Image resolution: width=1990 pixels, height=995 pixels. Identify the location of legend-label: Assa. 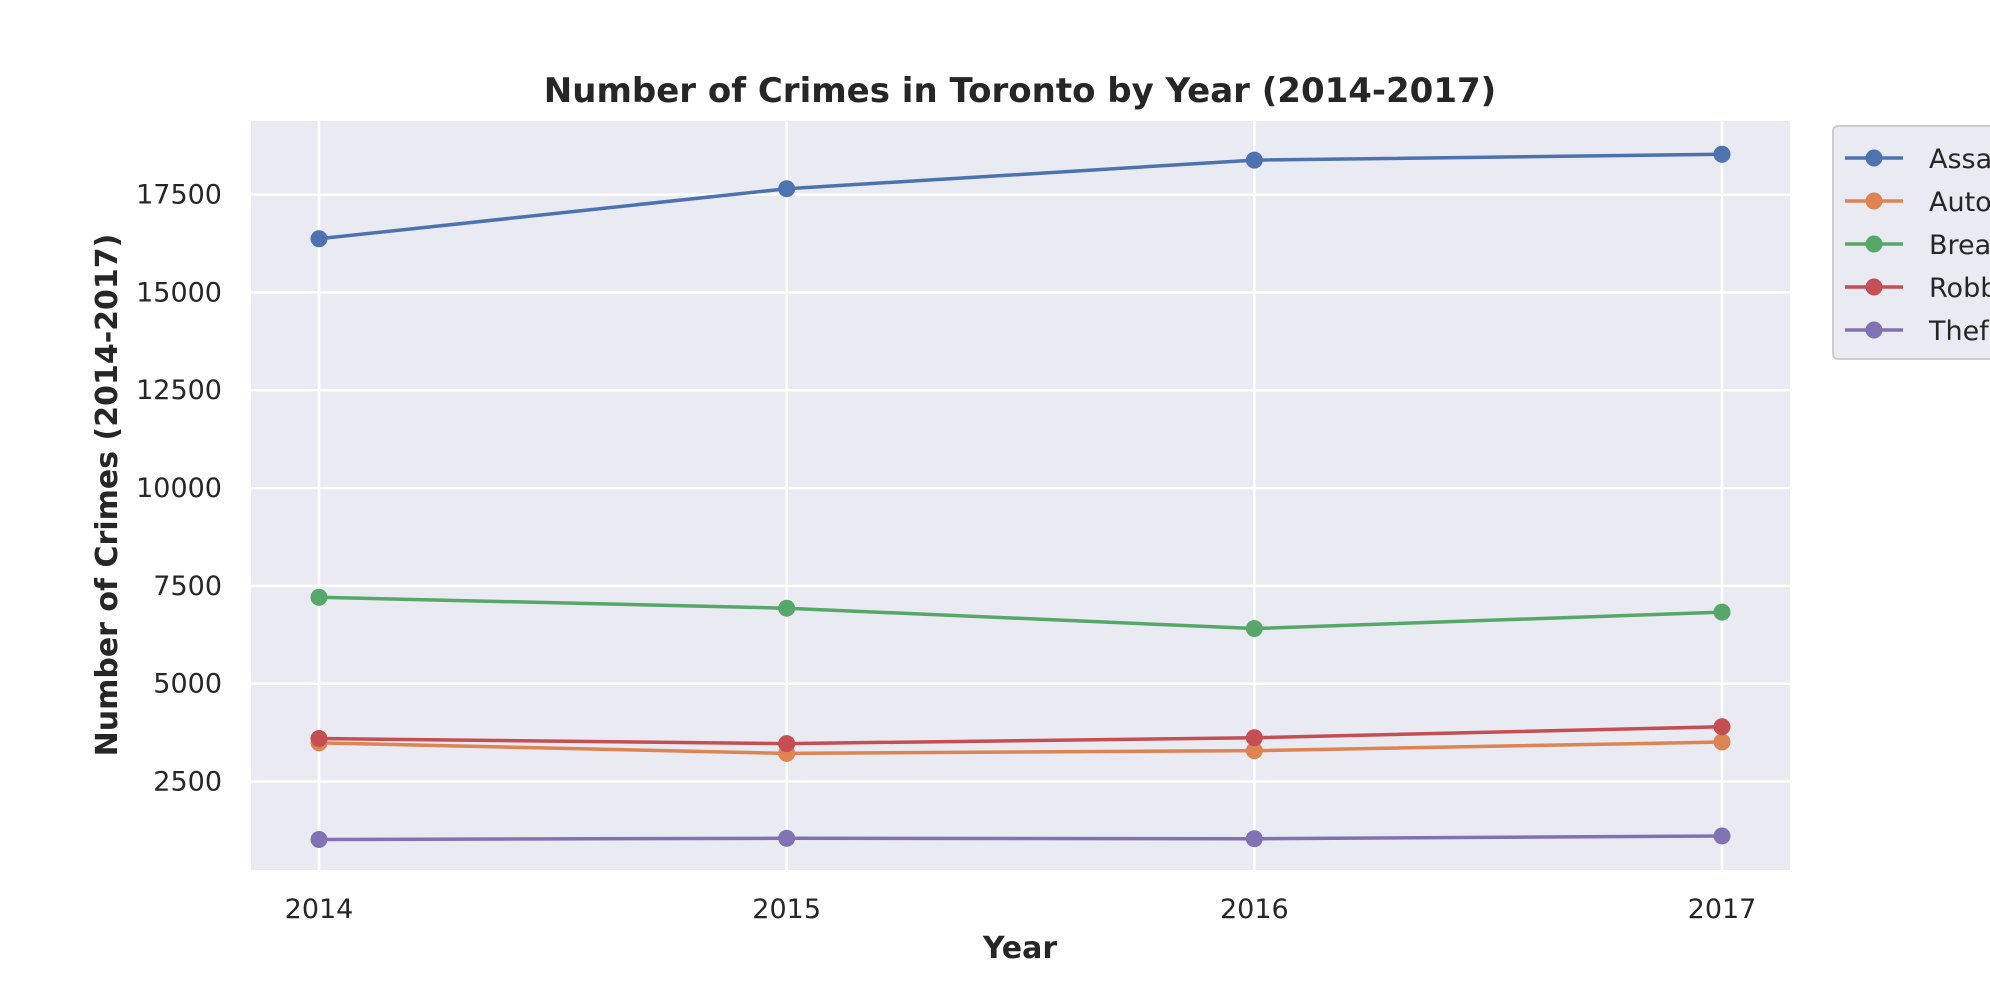
(1959, 159).